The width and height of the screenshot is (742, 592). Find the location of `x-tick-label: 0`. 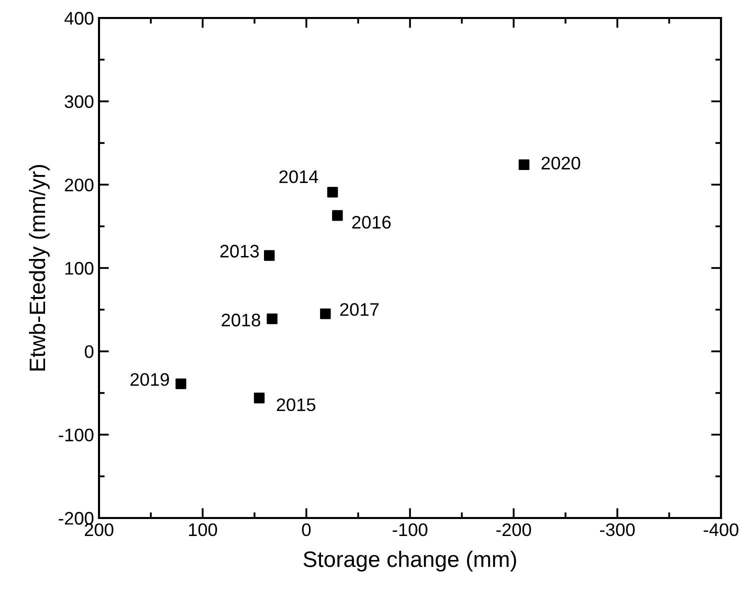

x-tick-label: 0 is located at coordinates (306, 529).